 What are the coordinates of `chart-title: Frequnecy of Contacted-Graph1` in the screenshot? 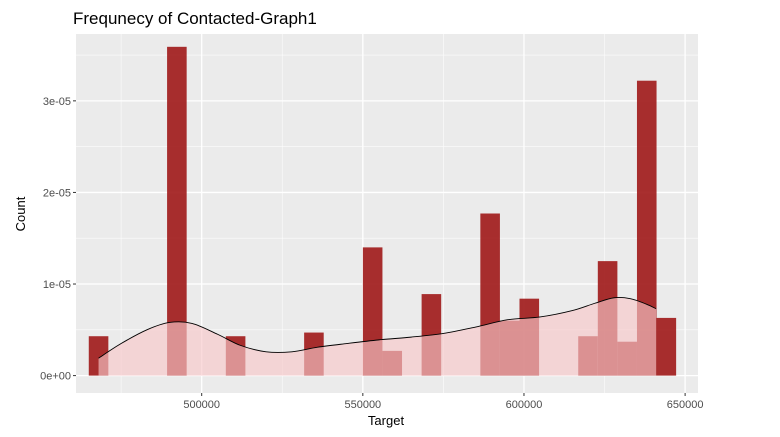 It's located at (195, 18).